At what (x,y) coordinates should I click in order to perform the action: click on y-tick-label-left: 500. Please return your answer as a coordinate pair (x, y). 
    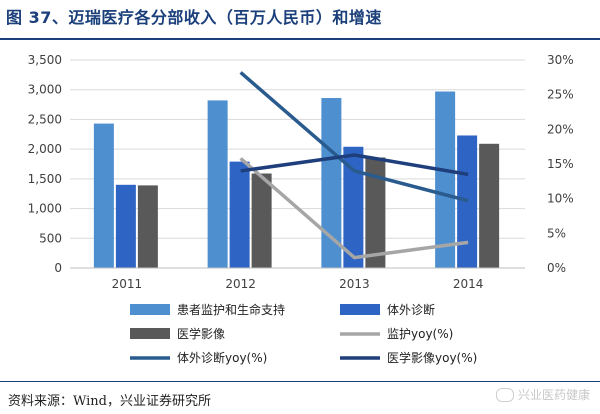
    Looking at the image, I should click on (50, 238).